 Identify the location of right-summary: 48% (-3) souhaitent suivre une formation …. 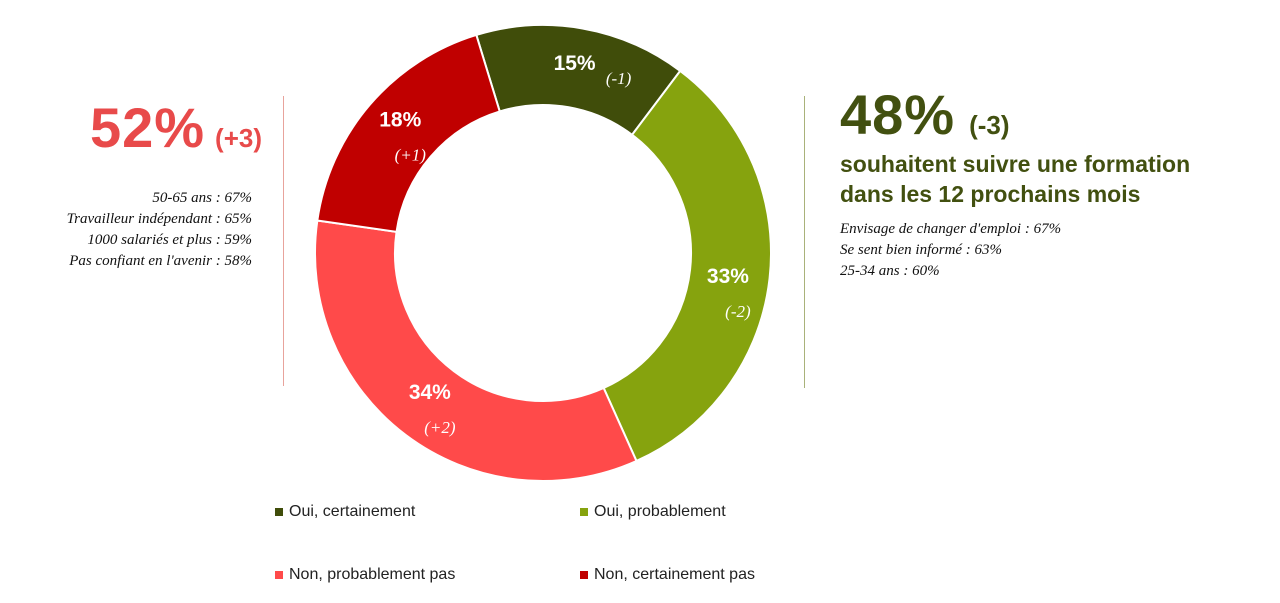
(1055, 182).